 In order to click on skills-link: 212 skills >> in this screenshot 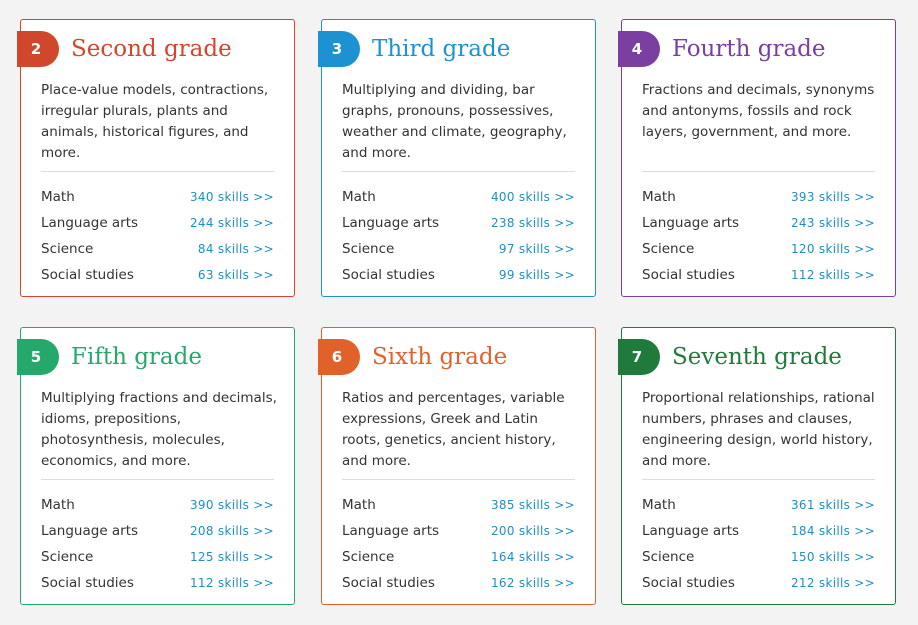, I will do `click(833, 583)`.